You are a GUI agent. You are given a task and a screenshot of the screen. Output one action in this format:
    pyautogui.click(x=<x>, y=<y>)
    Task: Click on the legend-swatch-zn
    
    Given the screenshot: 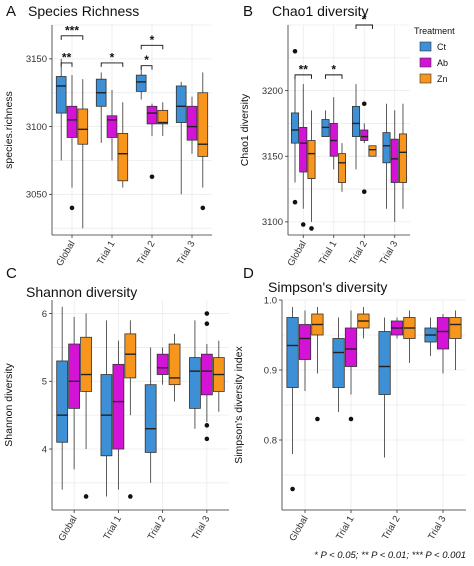 What is the action you would take?
    pyautogui.click(x=425, y=78)
    